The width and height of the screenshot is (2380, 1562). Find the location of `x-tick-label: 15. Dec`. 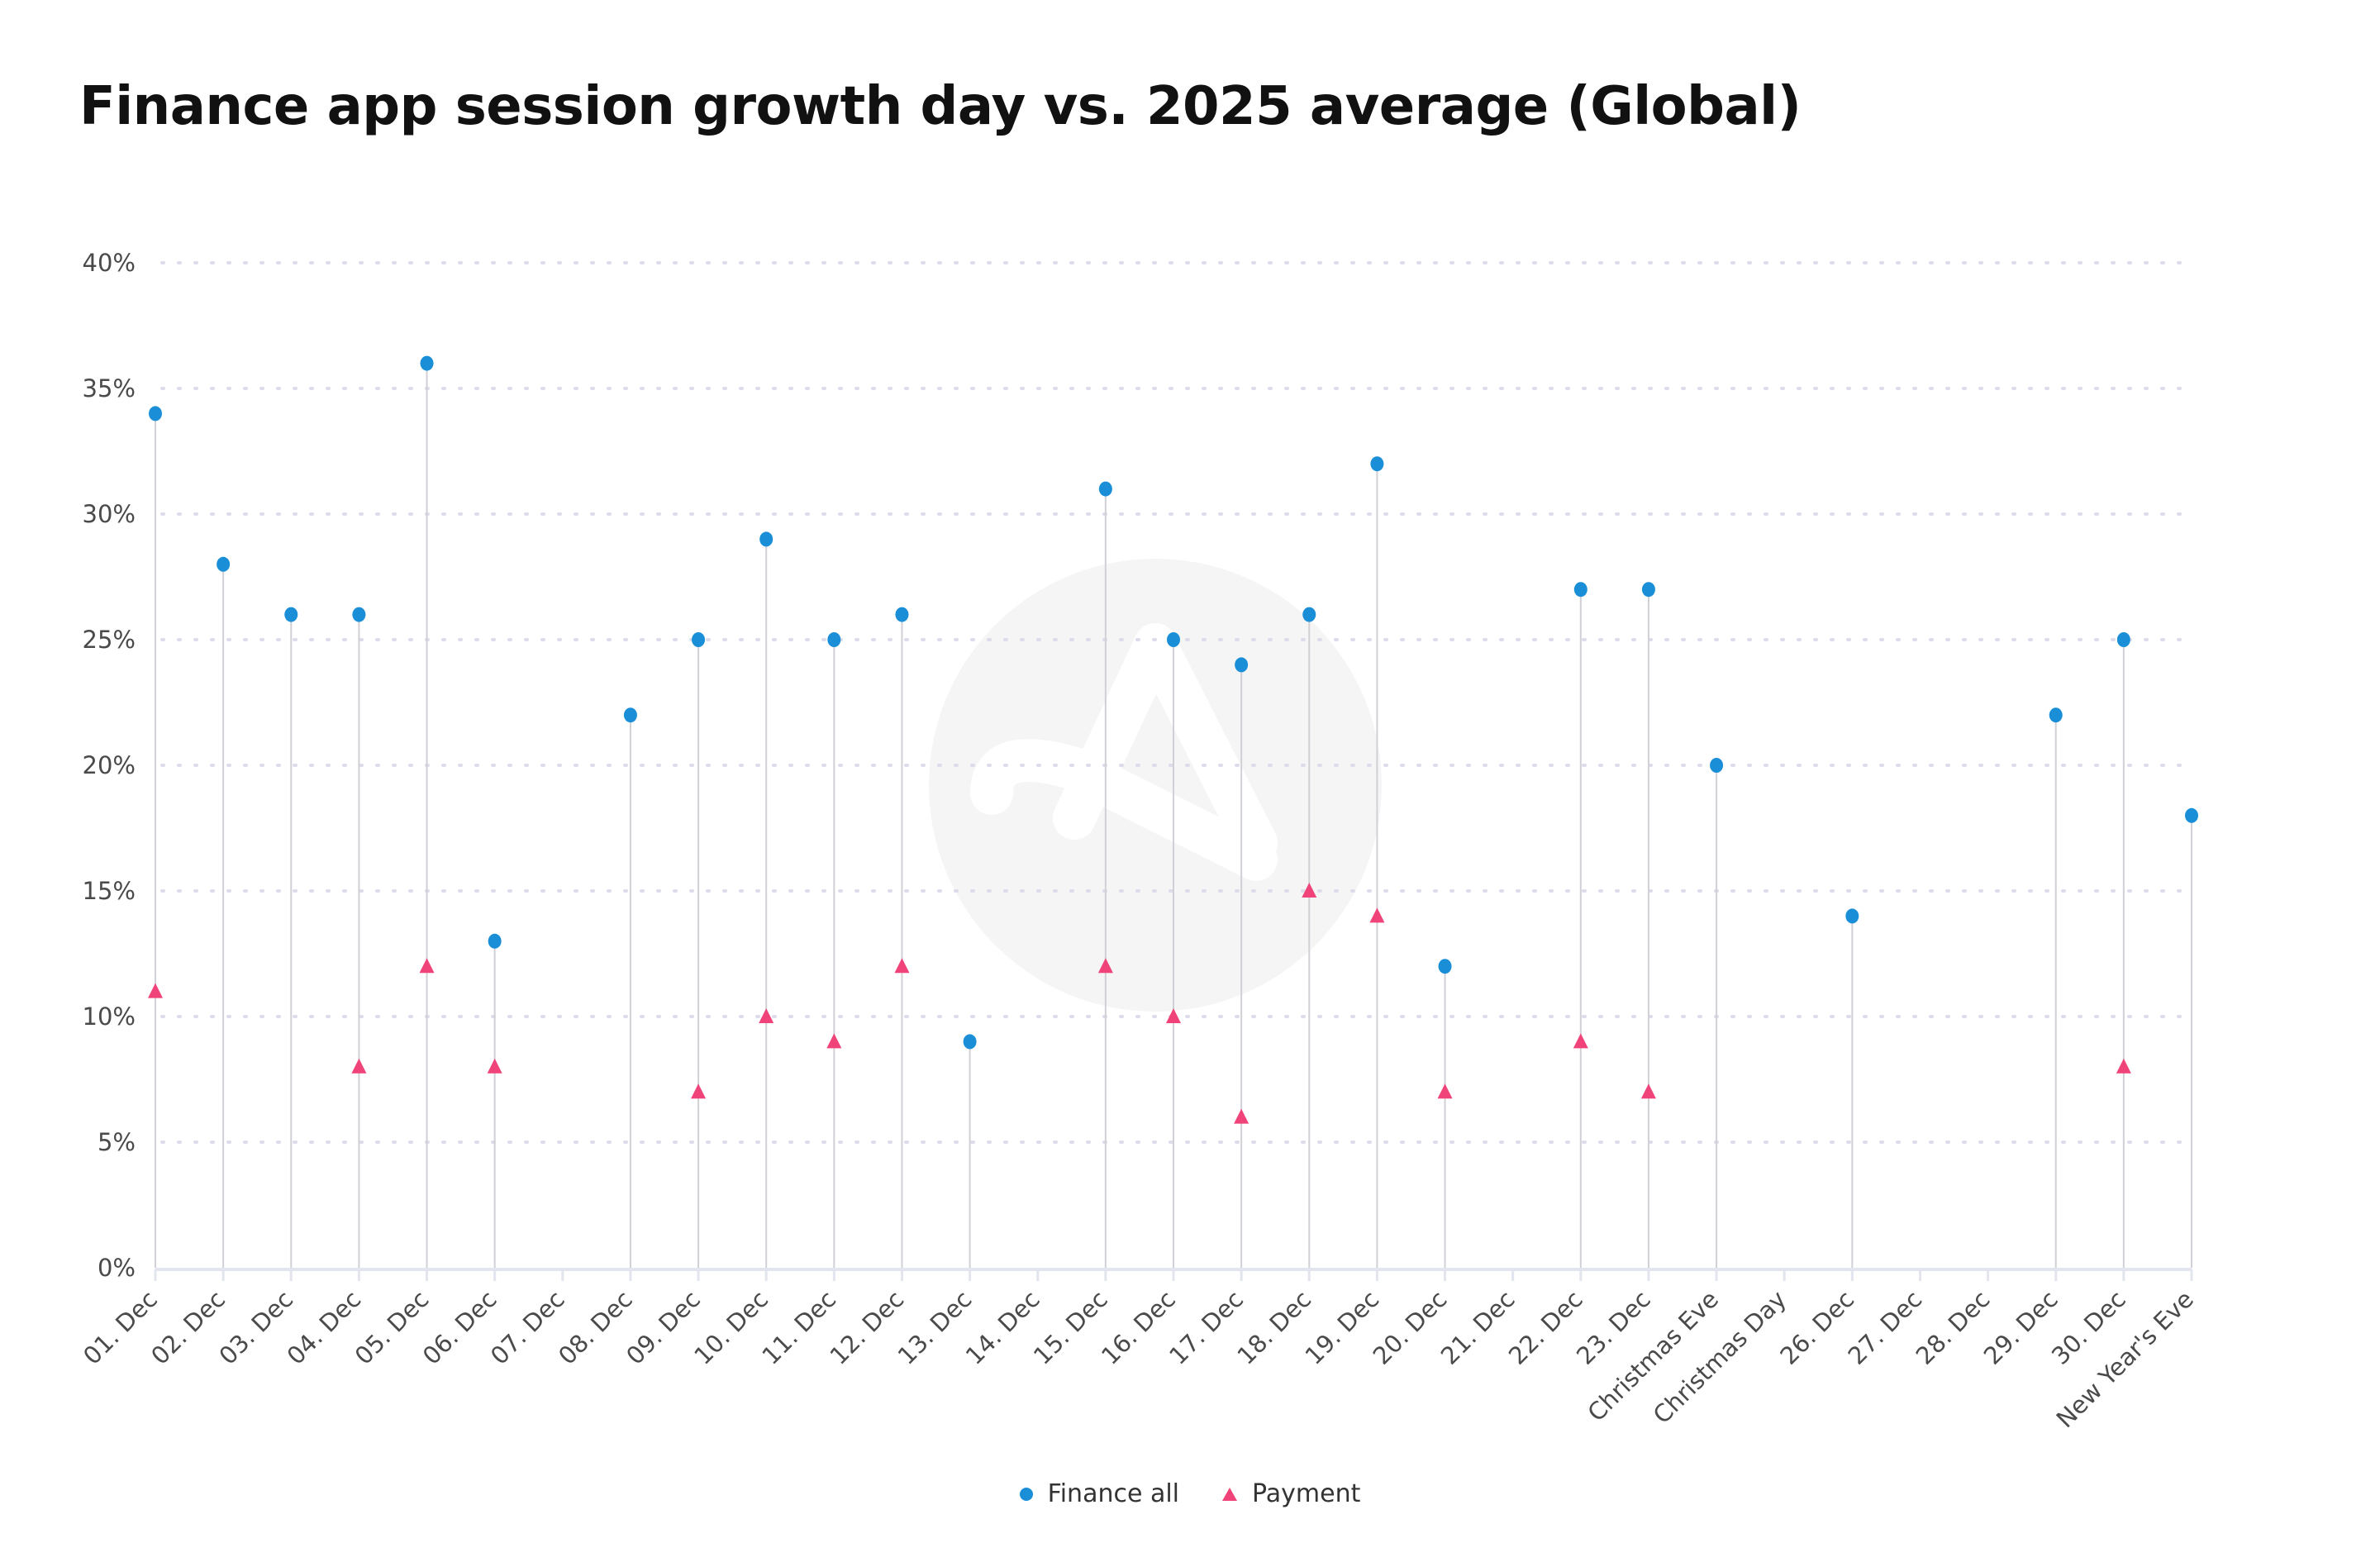

x-tick-label: 15. Dec is located at coordinates (1070, 1327).